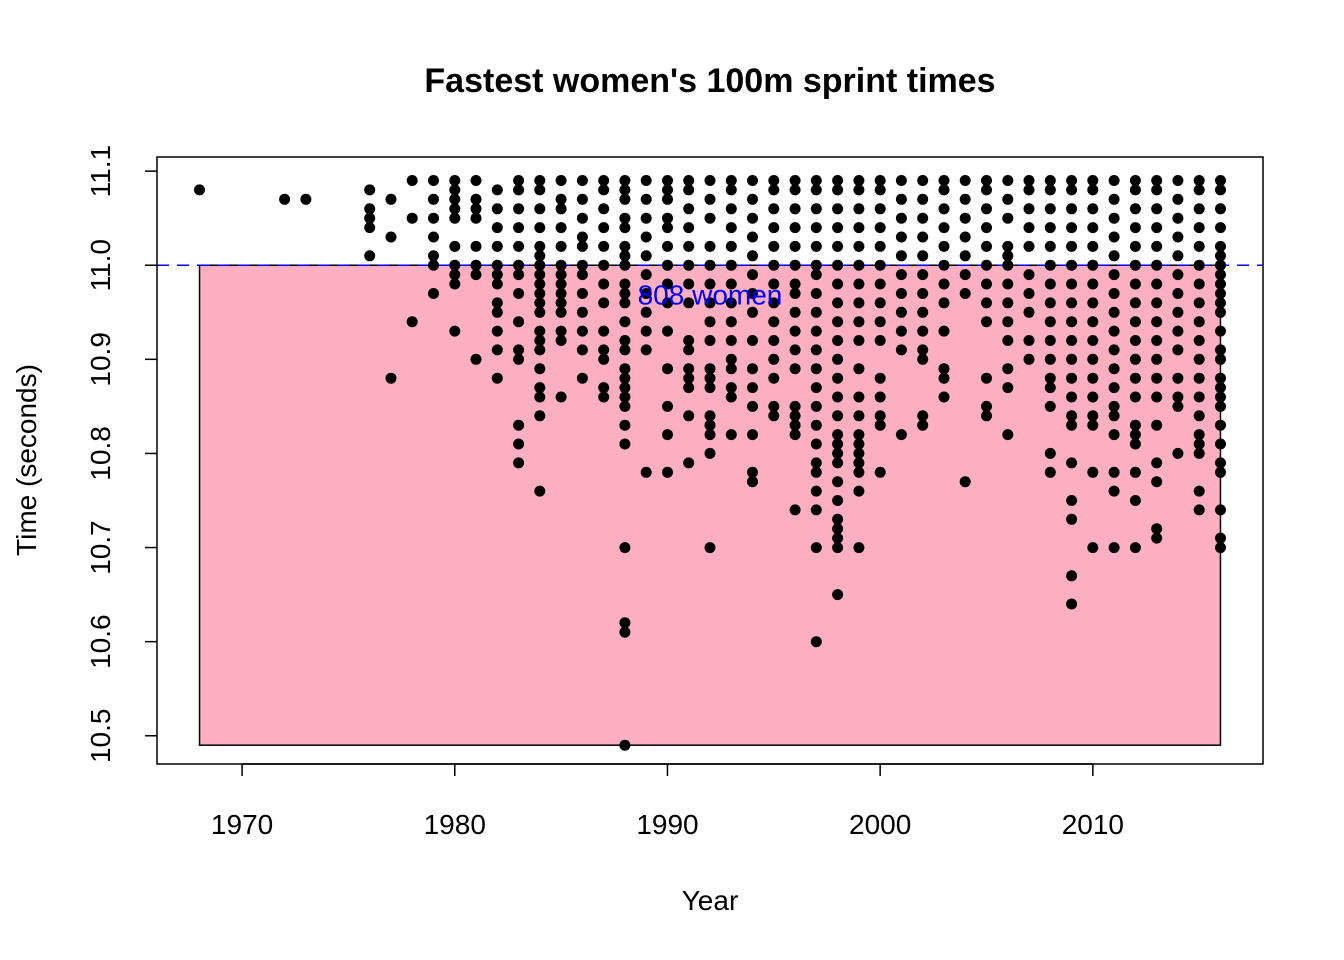 This screenshot has height=960, width=1344. I want to click on x-axis-label: Year, so click(710, 900).